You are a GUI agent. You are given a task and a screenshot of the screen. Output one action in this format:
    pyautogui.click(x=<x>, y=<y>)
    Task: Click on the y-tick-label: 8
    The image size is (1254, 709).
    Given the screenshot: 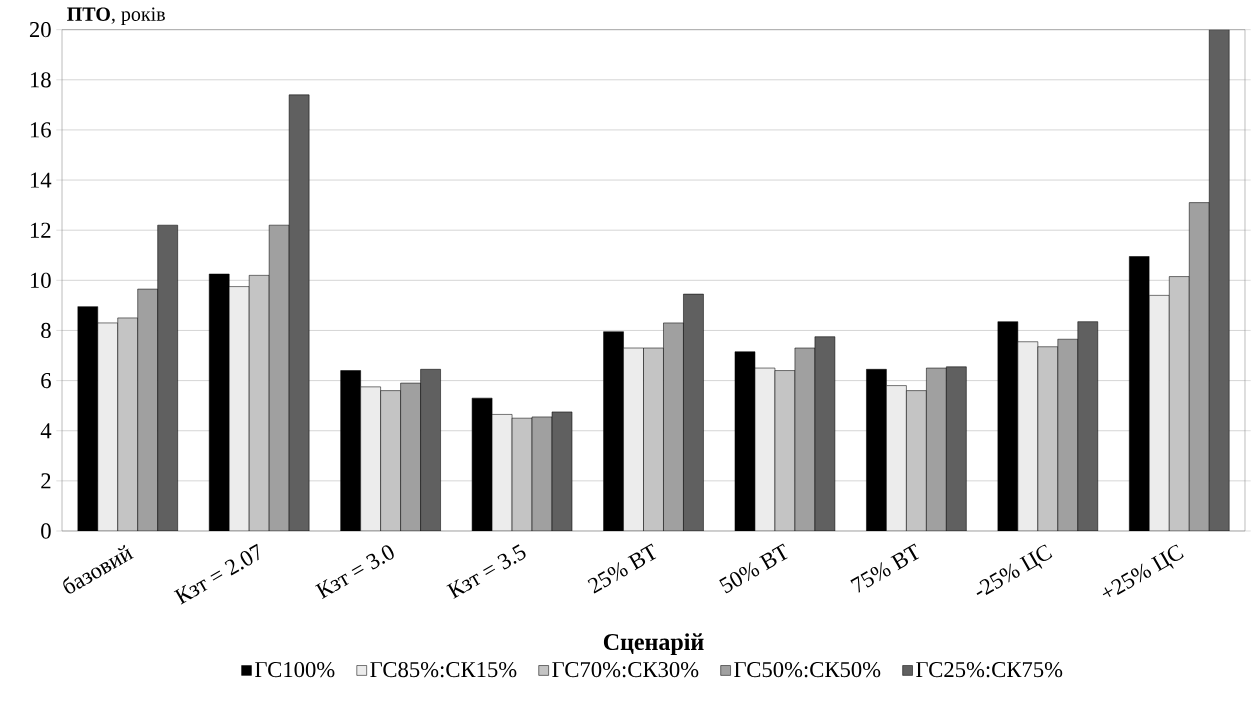 What is the action you would take?
    pyautogui.click(x=46, y=330)
    